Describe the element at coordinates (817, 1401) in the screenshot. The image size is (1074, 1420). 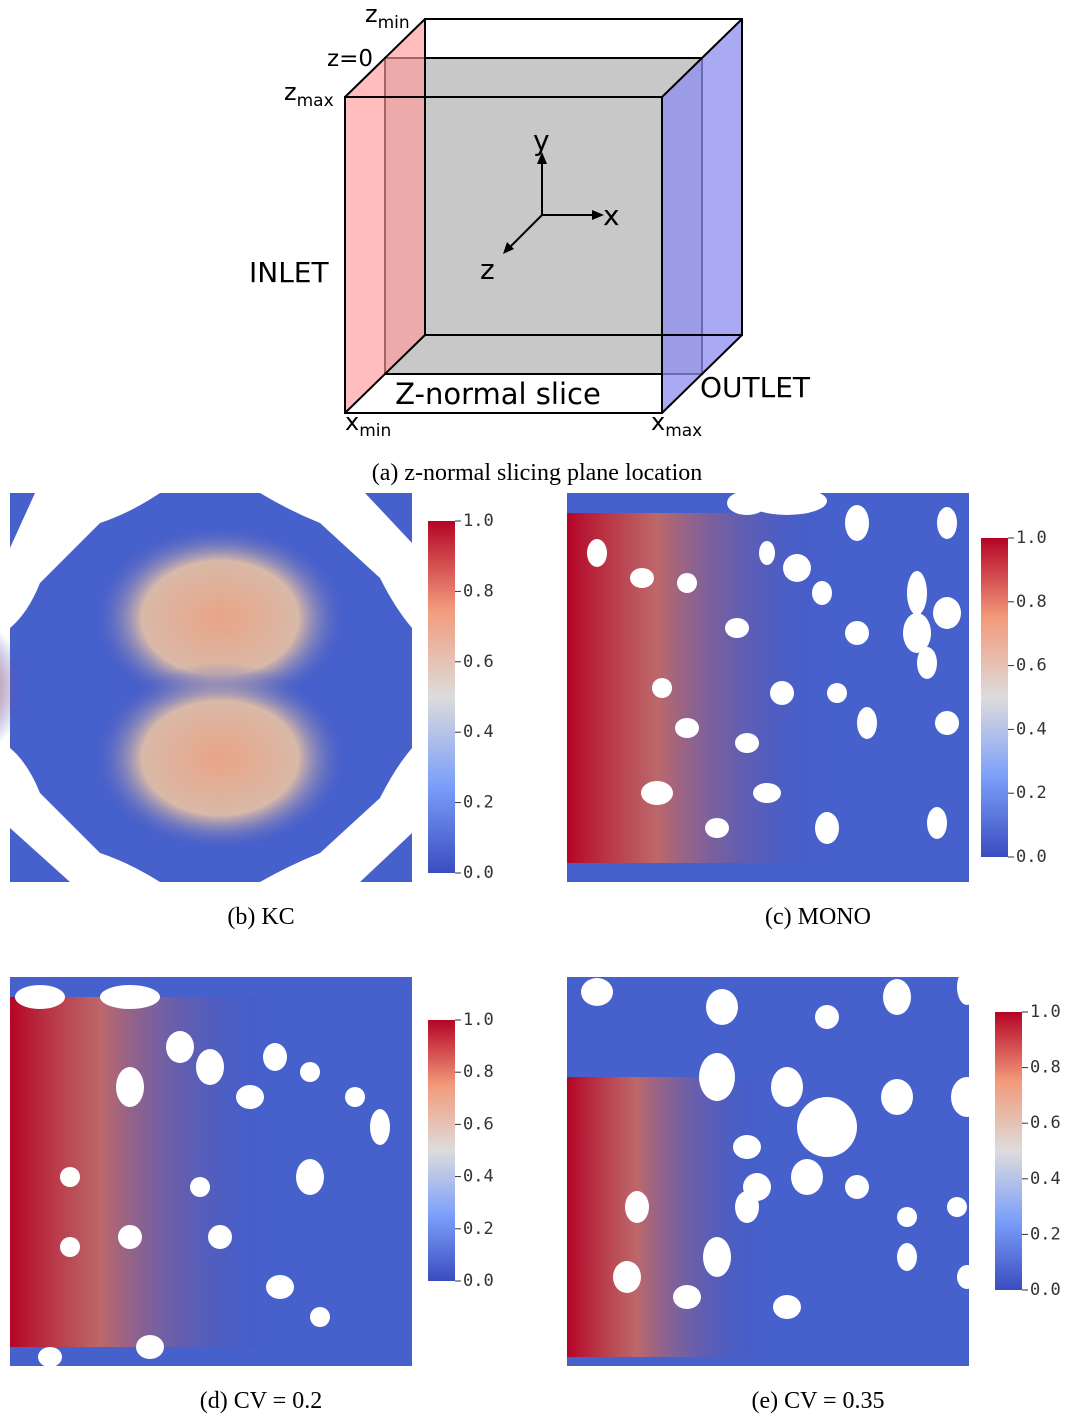
I see `panel-caption: (e) CV = 0.35` at that location.